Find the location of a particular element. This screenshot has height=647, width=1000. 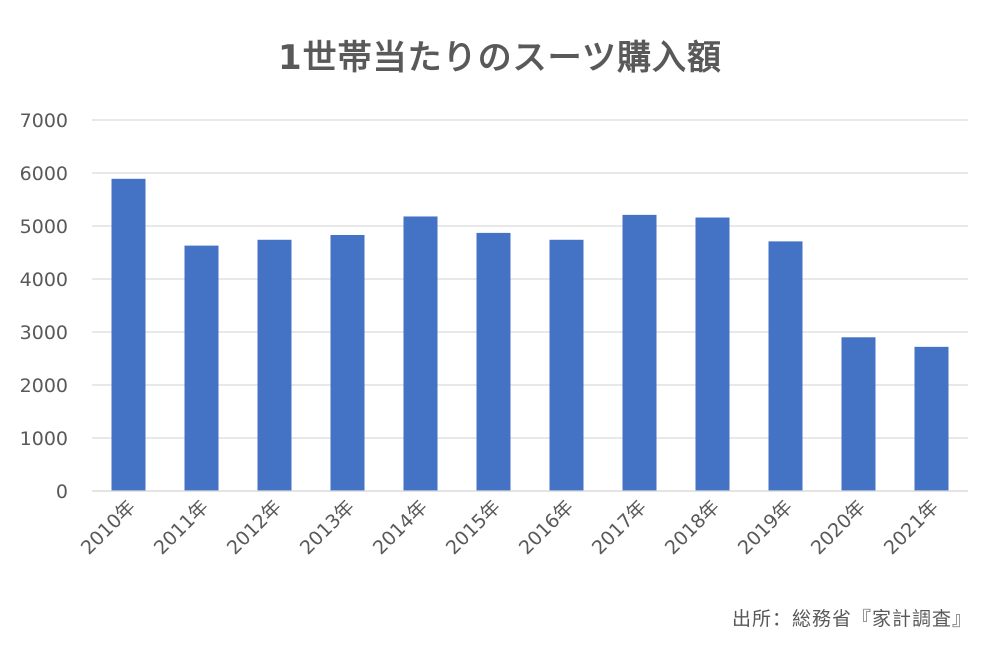

y-tick-label: 0 is located at coordinates (62, 492).